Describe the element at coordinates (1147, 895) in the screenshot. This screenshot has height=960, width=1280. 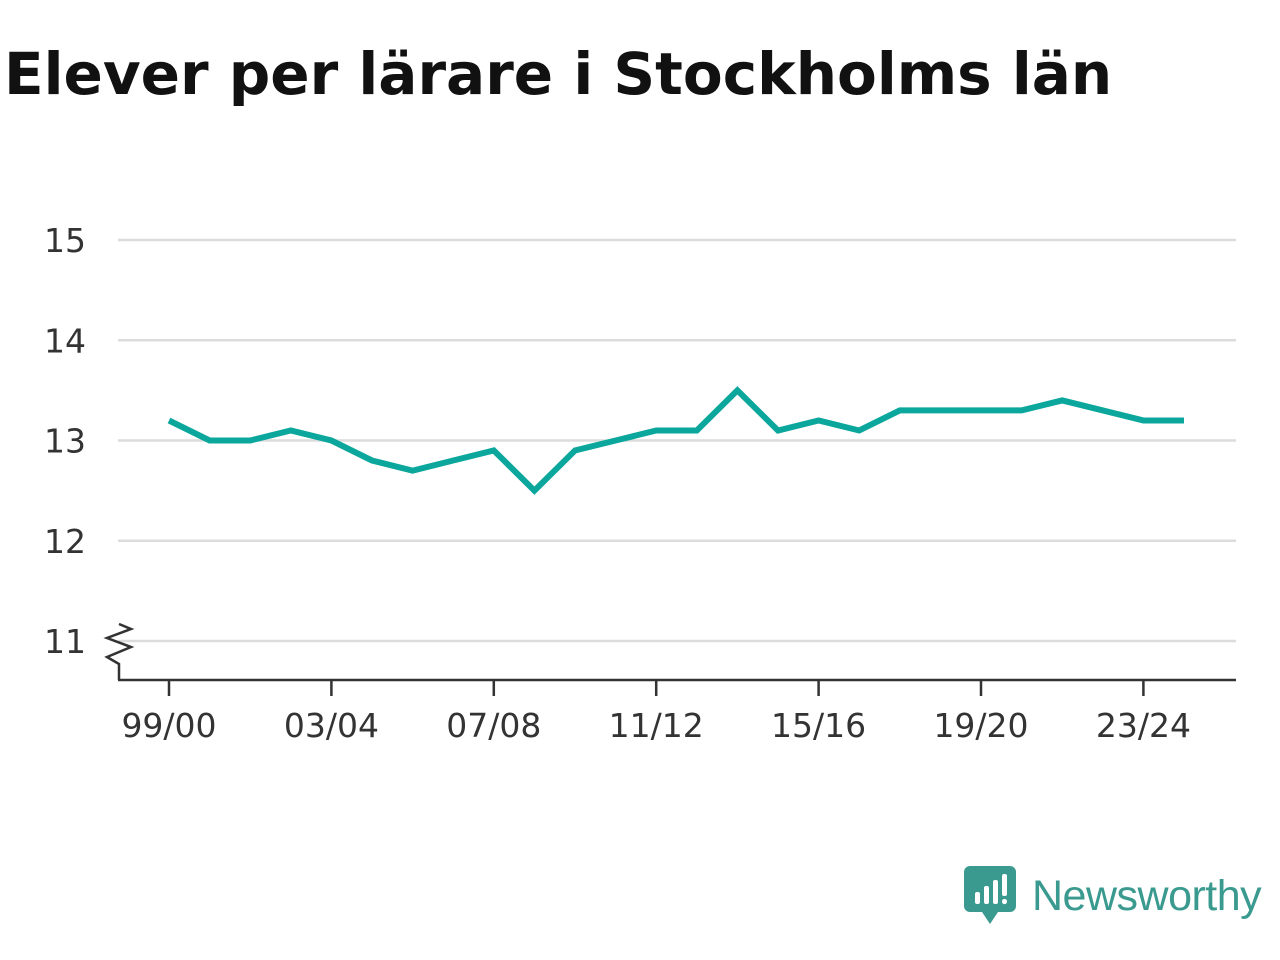
I see `brand-name: Newsworthy` at that location.